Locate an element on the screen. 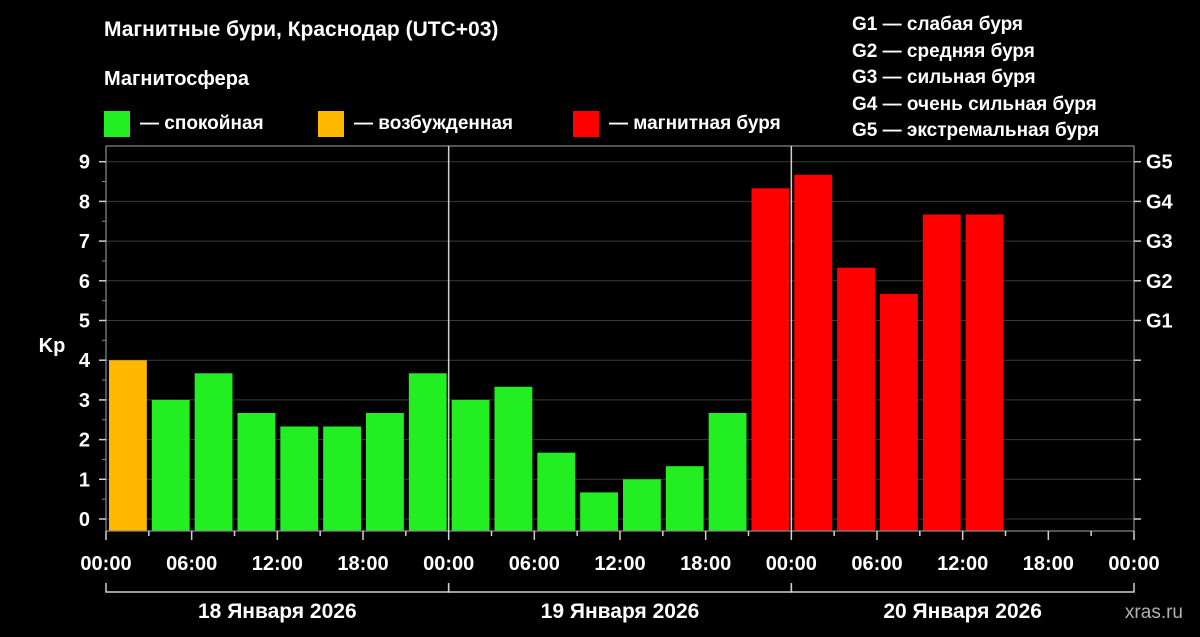 The image size is (1200, 637). day-label: 19 Января 2026 is located at coordinates (620, 611).